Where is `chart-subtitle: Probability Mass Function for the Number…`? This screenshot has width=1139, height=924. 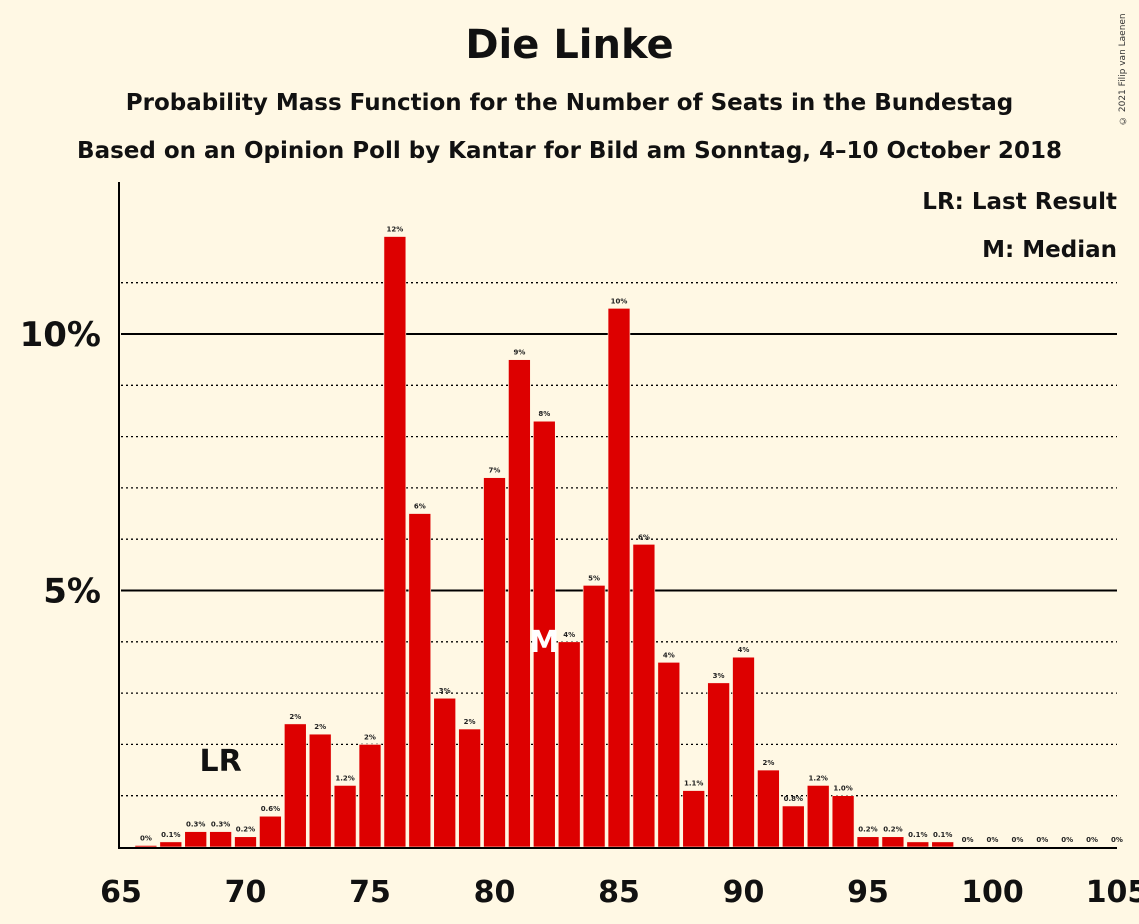 chart-subtitle: Probability Mass Function for the Number… is located at coordinates (569, 103).